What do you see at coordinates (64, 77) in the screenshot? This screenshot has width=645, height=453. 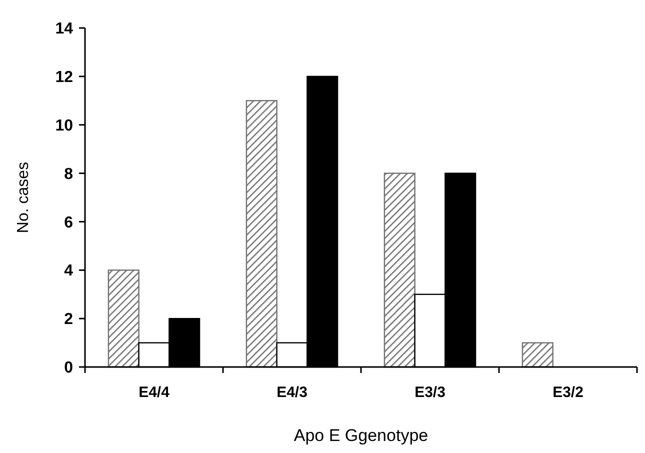 I see `y-tick-label: 12` at bounding box center [64, 77].